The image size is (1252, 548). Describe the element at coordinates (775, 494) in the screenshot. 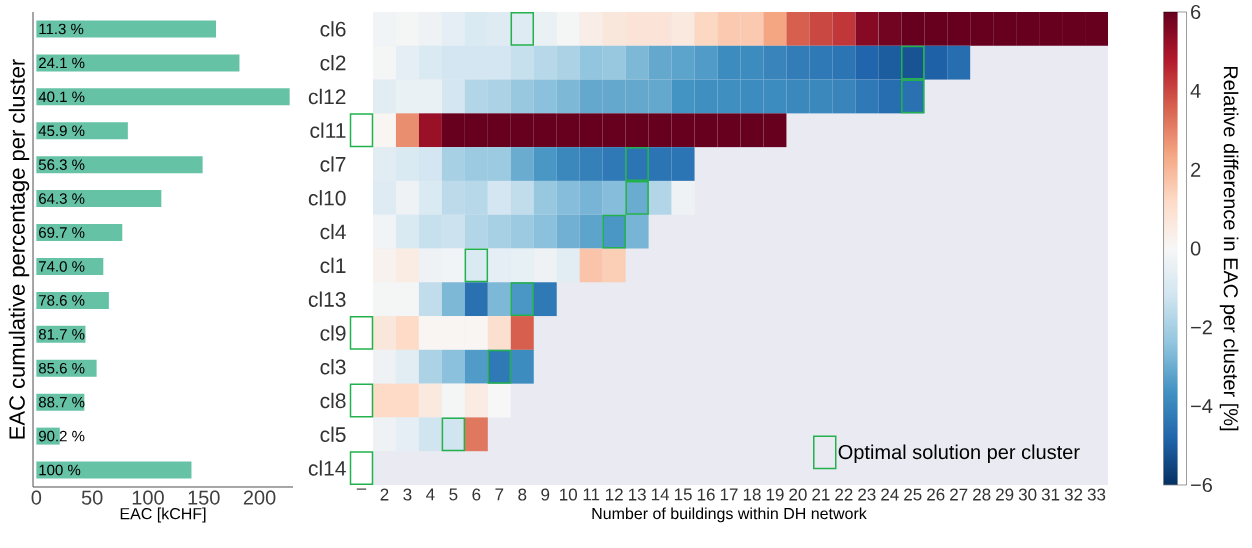

I see `x-tick-label: 19` at that location.